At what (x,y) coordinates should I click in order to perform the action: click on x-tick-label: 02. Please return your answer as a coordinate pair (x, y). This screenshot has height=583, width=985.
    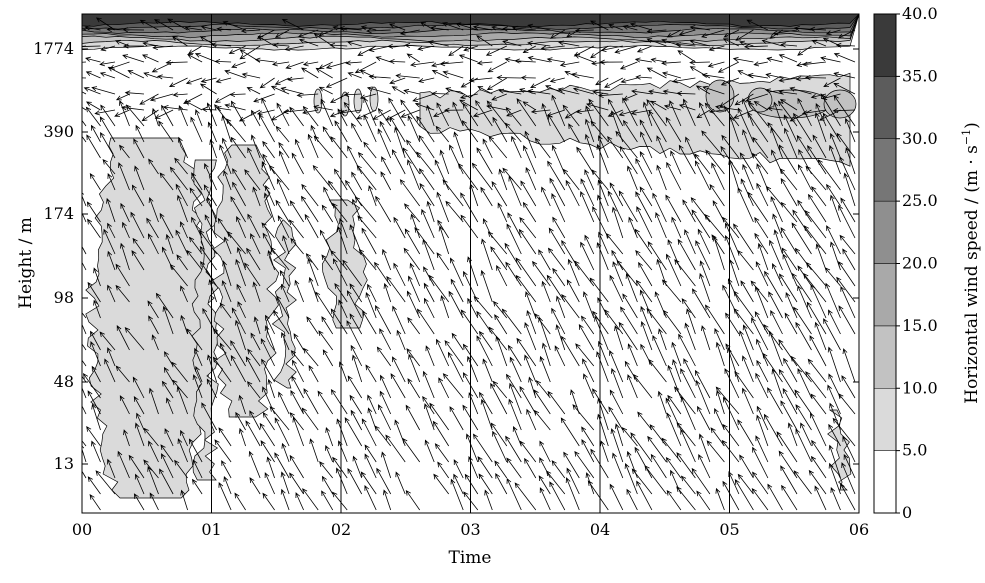
    Looking at the image, I should click on (341, 529).